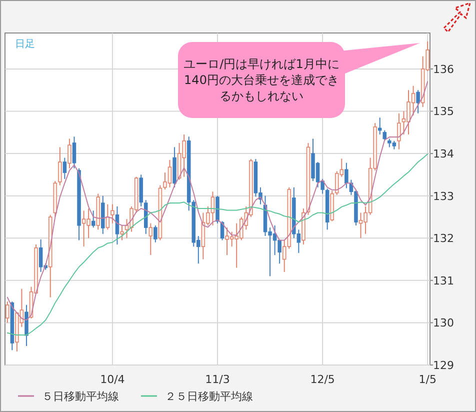 This screenshot has height=412, width=476. Describe the element at coordinates (443, 281) in the screenshot. I see `y-tick-label: 131` at that location.